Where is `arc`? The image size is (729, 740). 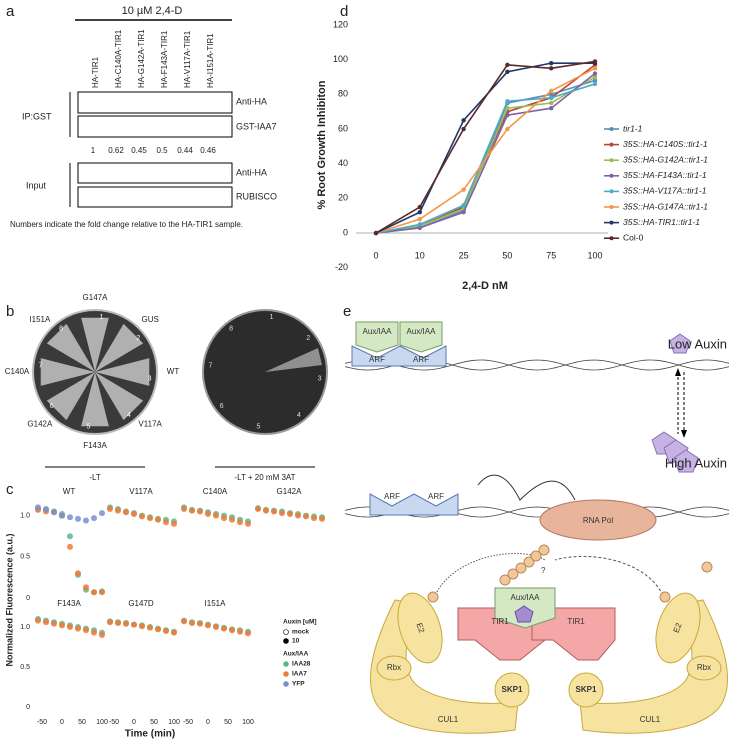 arc is located at coordinates (610, 578).